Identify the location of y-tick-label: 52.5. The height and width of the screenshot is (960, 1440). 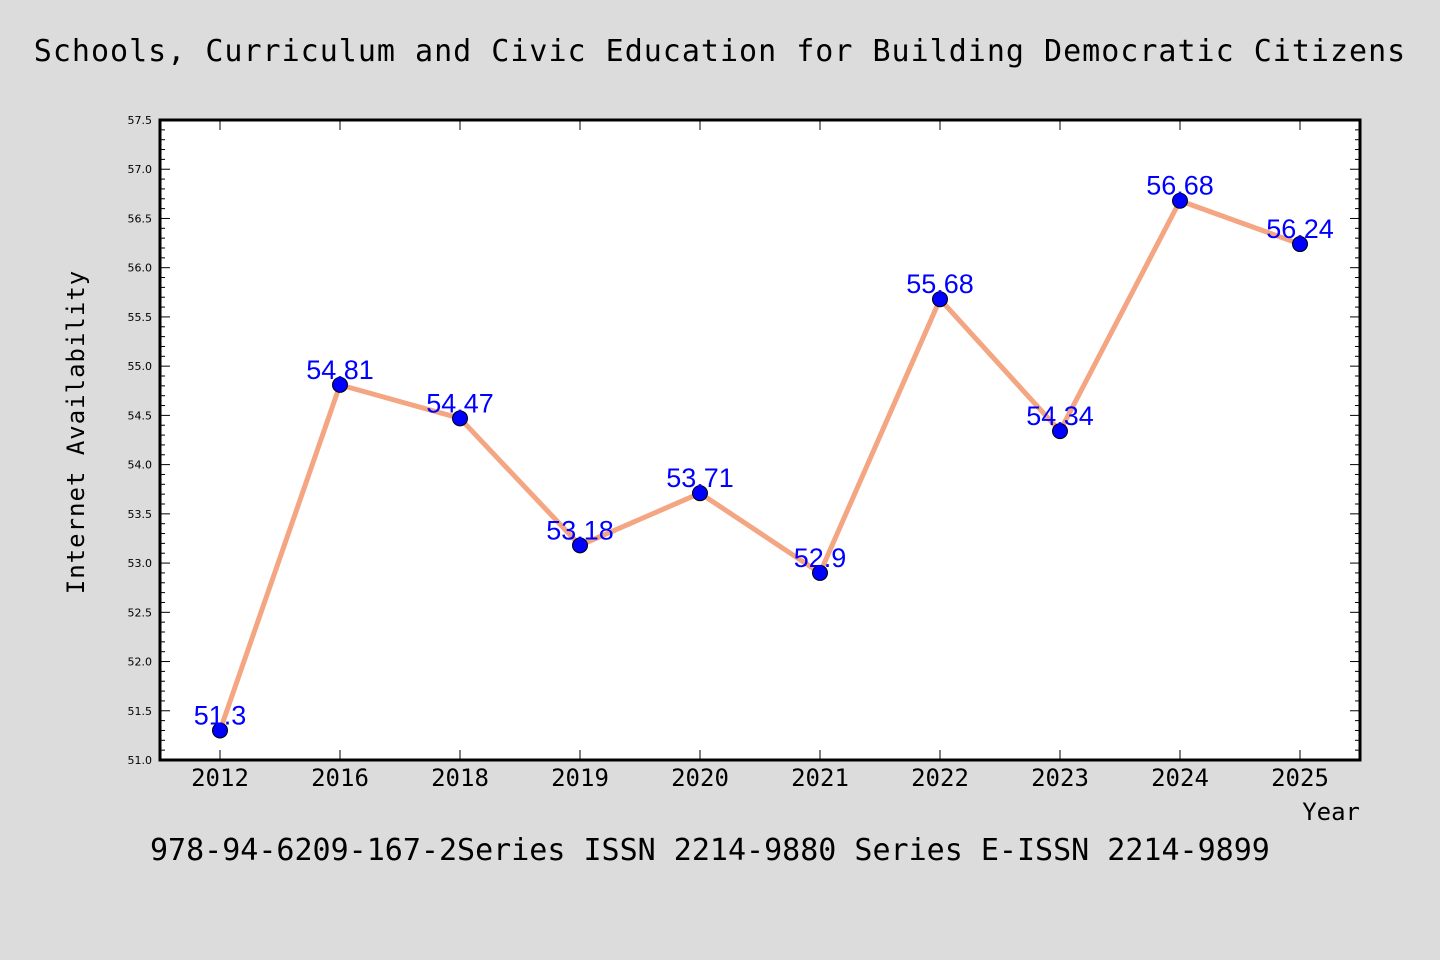
(140, 612).